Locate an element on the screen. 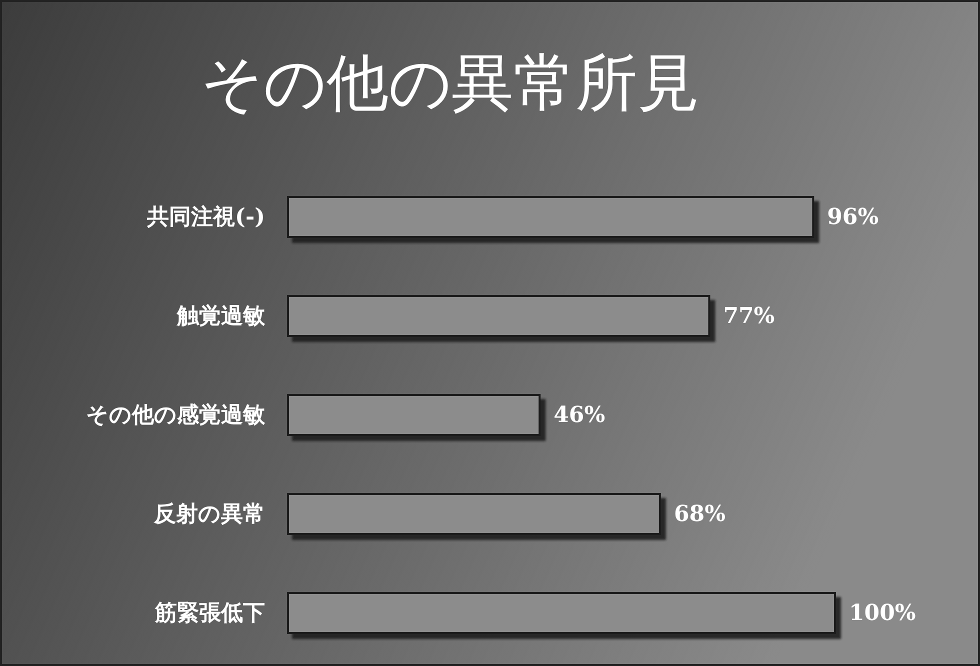  y-tick-label: 共同注視(-) is located at coordinates (205, 217).